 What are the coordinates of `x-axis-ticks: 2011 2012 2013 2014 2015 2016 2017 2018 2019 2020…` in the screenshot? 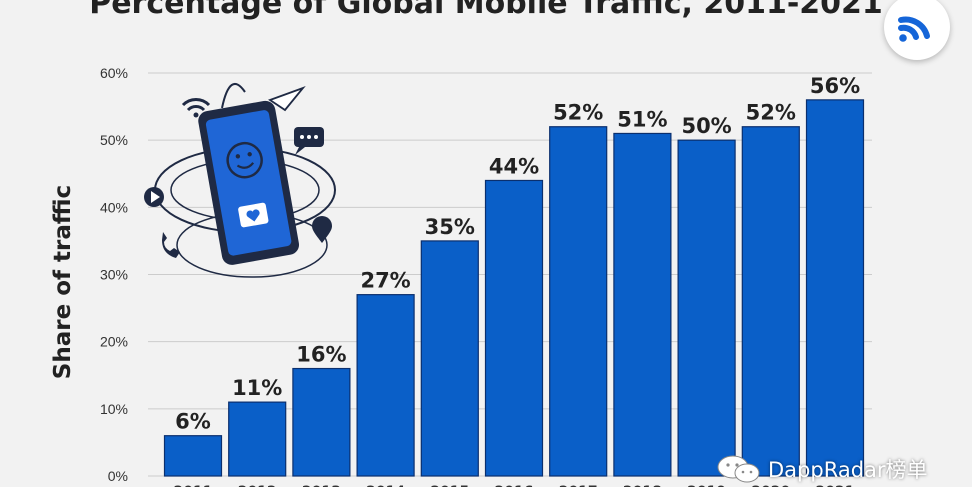 It's located at (514, 485).